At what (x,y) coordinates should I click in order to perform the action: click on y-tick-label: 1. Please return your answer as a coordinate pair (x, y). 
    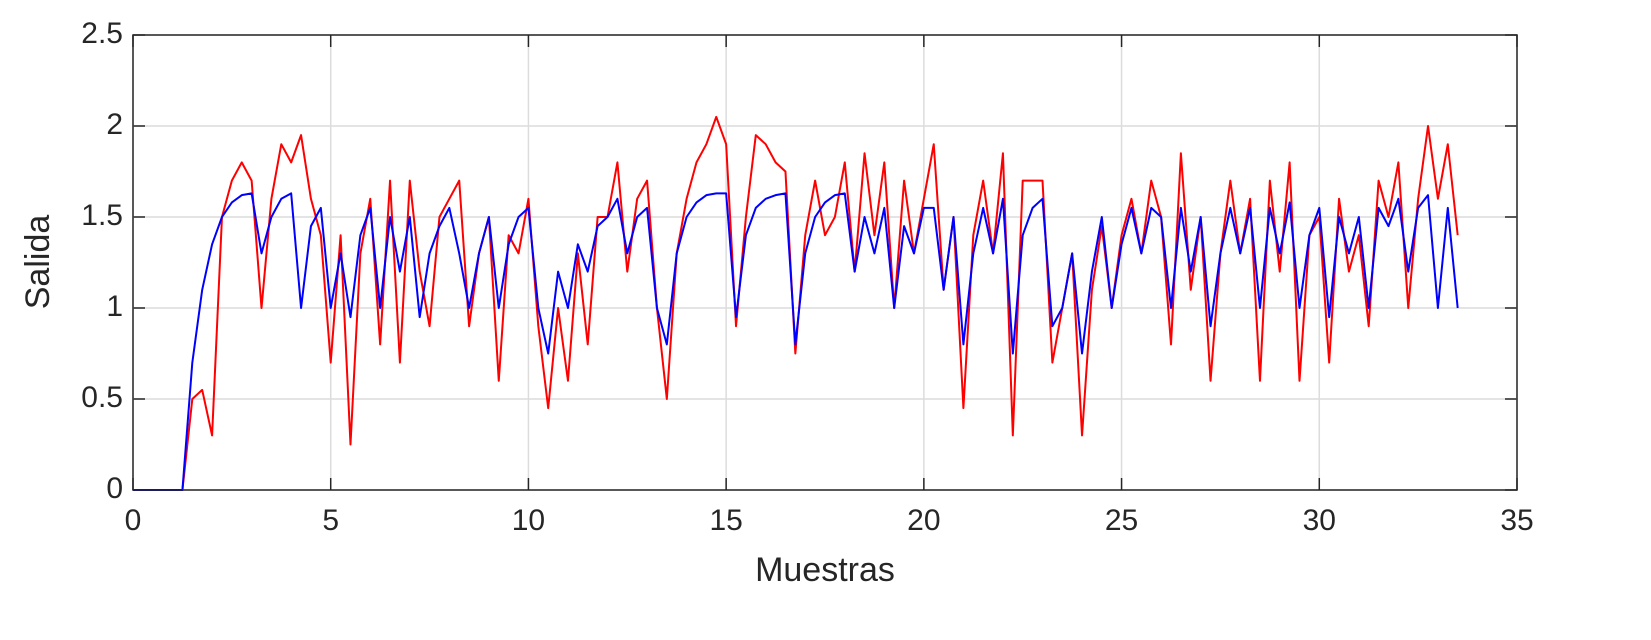
    Looking at the image, I should click on (114, 306).